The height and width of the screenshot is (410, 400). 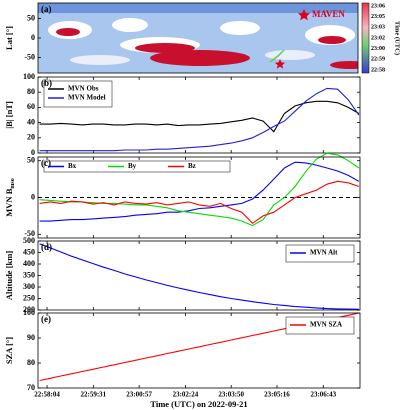 What do you see at coordinates (378, 28) in the screenshot?
I see `colorbar-tick-label: 23:03` at bounding box center [378, 28].